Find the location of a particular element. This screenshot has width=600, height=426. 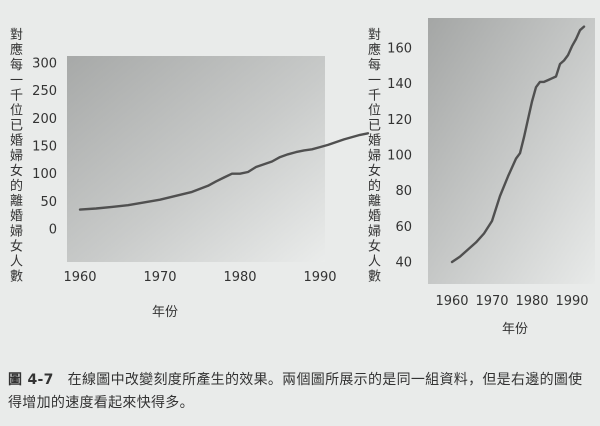

y-tick-label: 0 is located at coordinates (53, 230).